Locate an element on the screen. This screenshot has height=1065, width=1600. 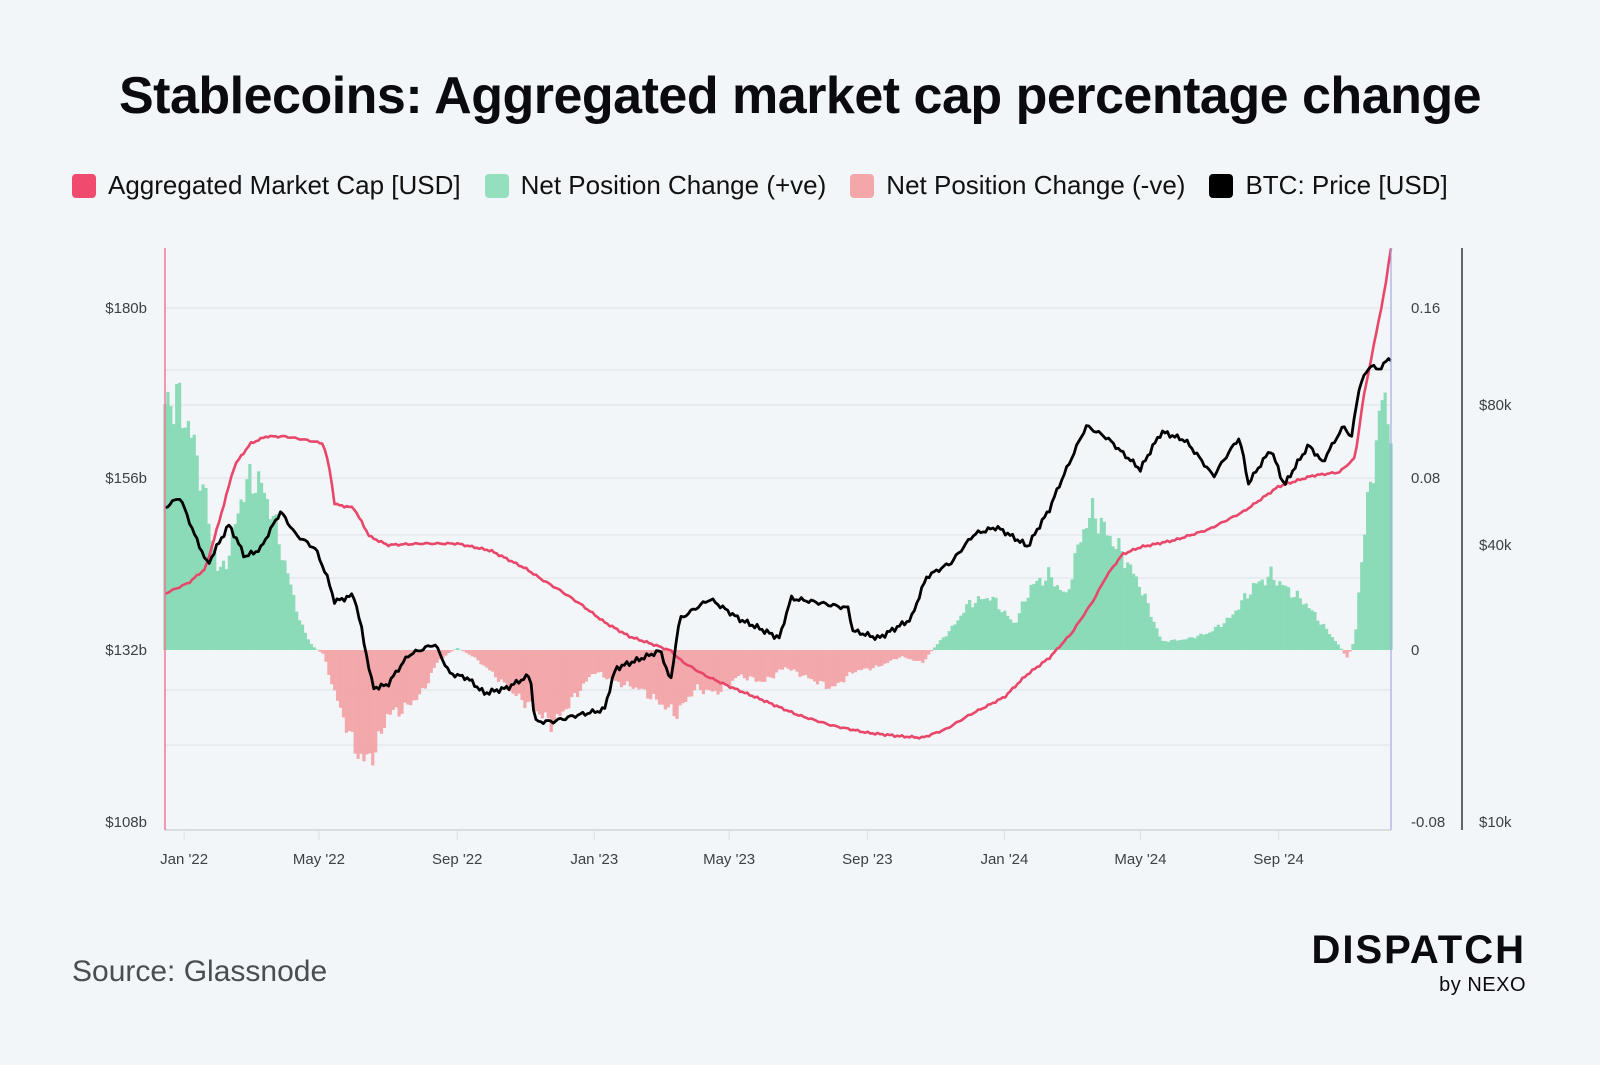
x-axis-tick-label: Jan '22 is located at coordinates (184, 859).